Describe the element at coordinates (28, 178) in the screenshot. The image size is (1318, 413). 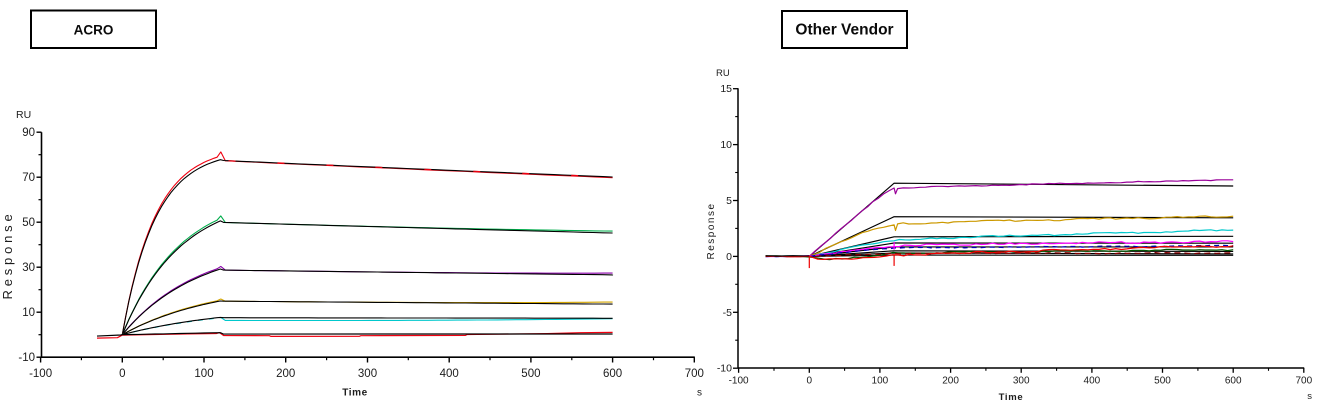
I see `svg-text: 70` at that location.